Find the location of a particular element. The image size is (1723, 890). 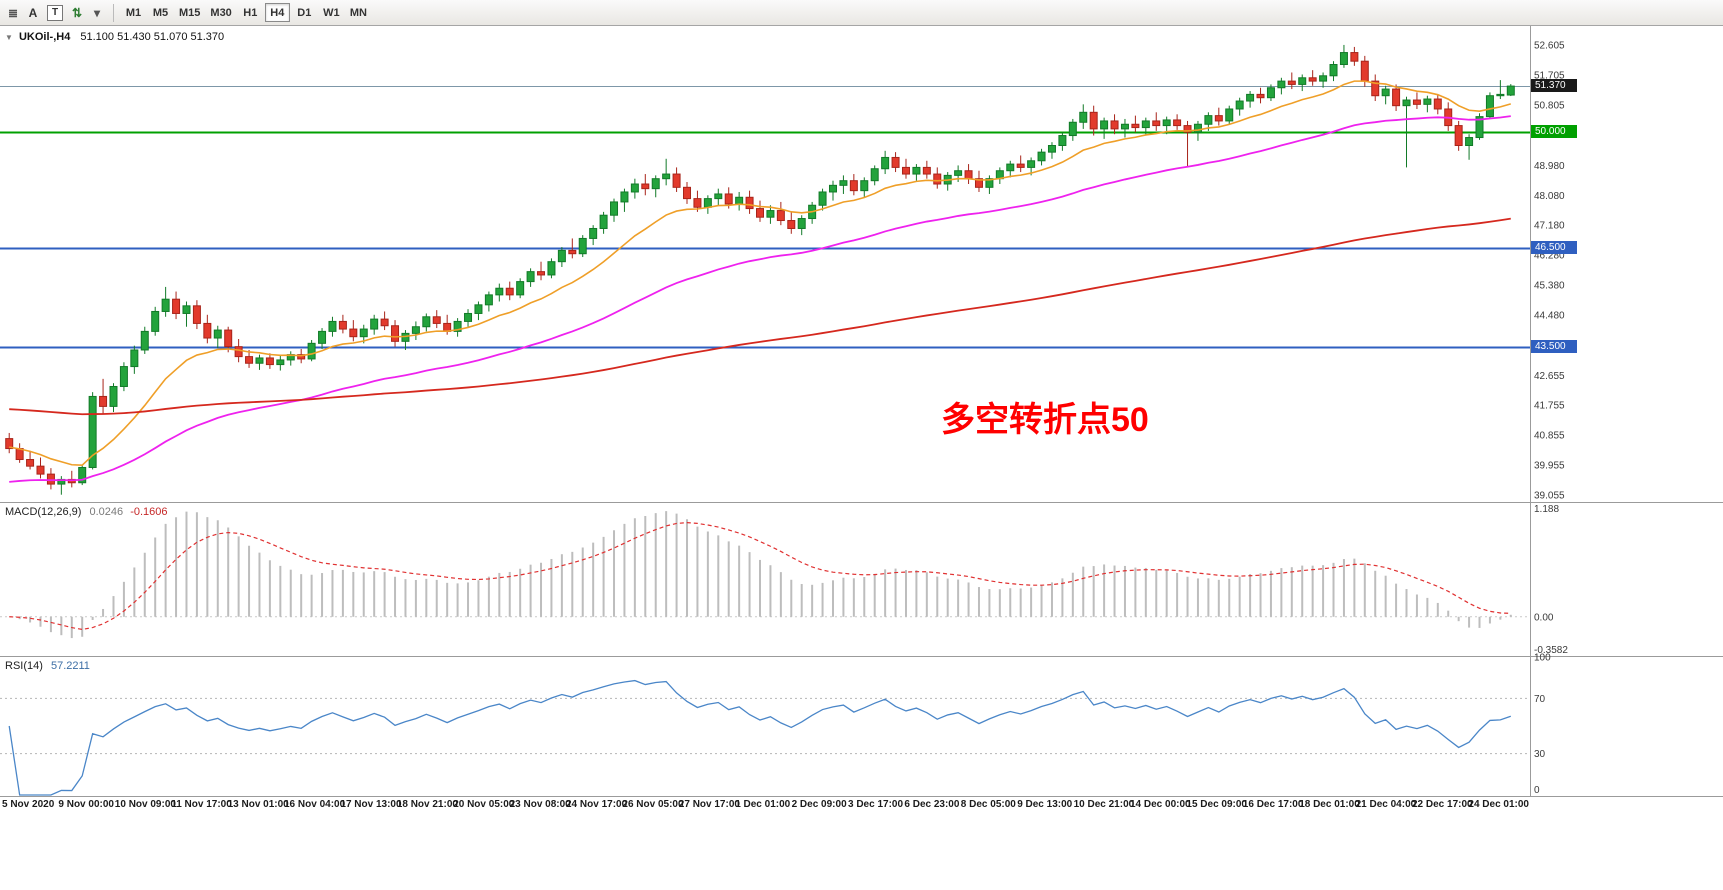

rsi-value: 57.2211 is located at coordinates (70, 666).